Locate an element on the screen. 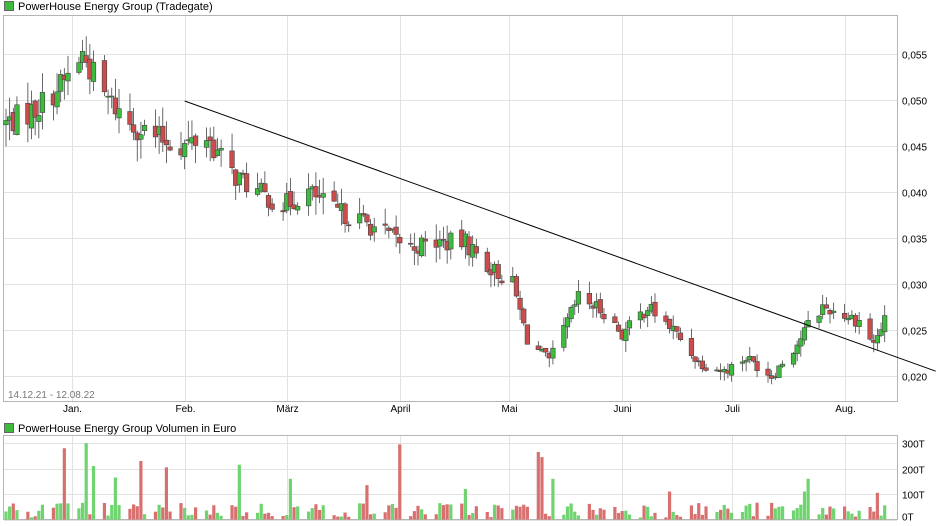 This screenshot has width=940, height=526. volume-y-tick: 0T is located at coordinates (908, 518).